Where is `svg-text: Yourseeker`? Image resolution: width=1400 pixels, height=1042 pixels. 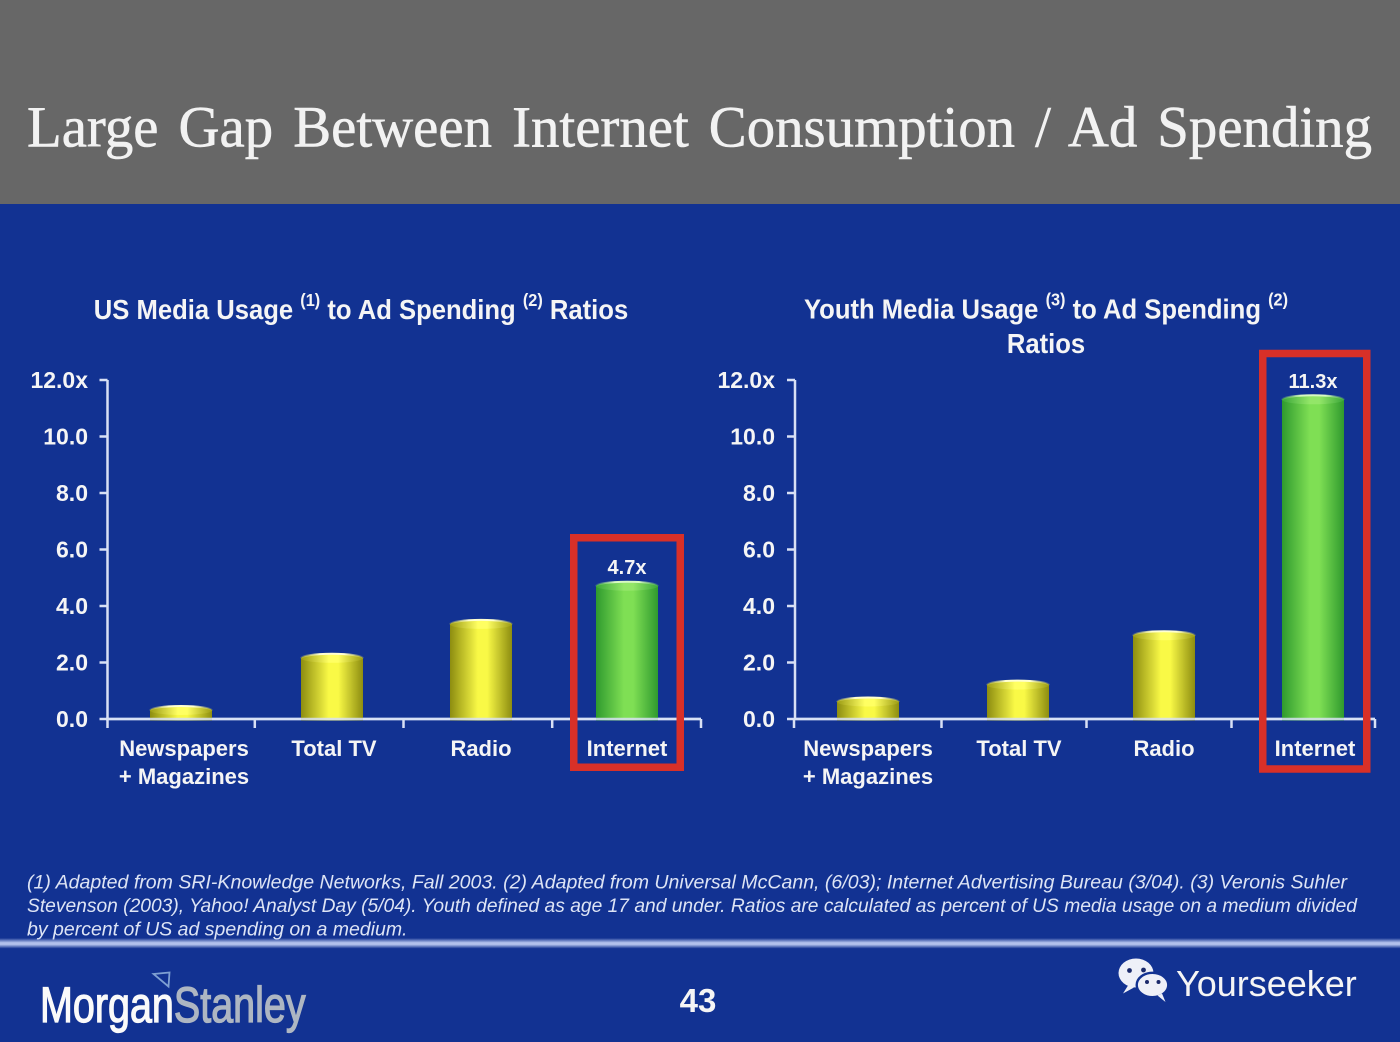 svg-text: Yourseeker is located at coordinates (1266, 983).